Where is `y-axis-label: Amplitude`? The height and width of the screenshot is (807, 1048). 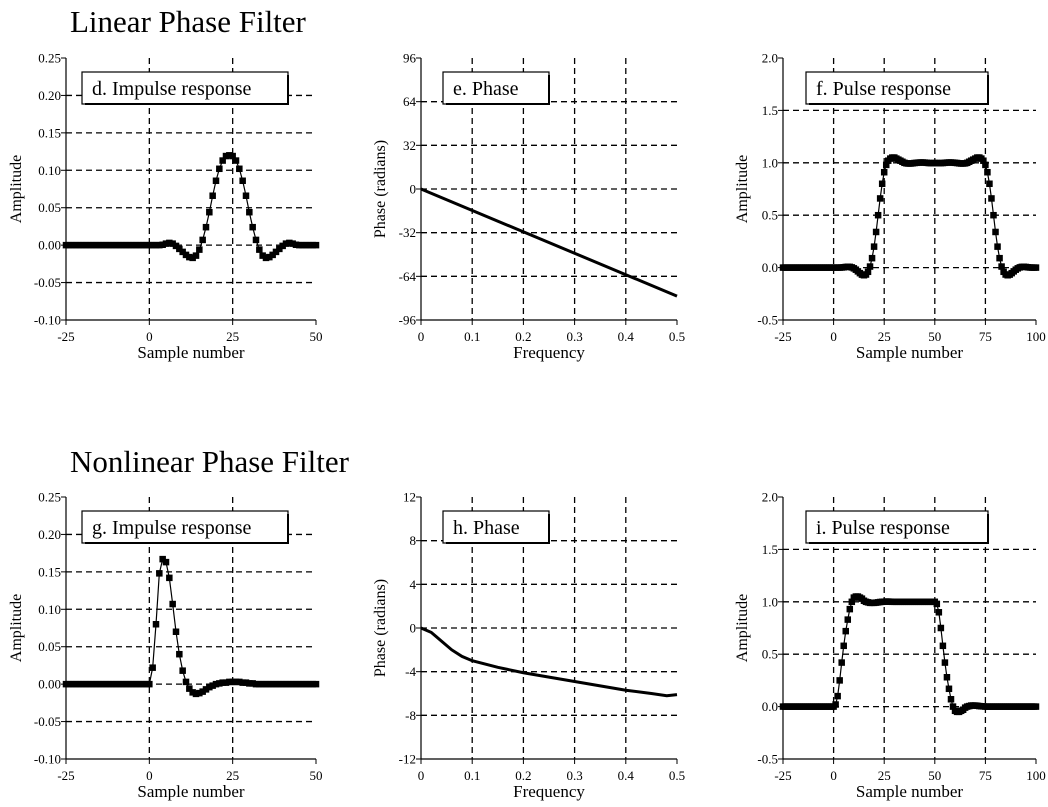 y-axis-label: Amplitude is located at coordinates (16, 189).